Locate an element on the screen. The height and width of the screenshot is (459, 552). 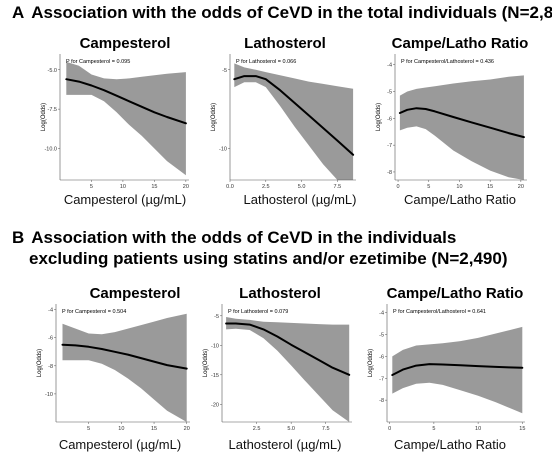
panel-a3-xlabel: Campe/Latho Ratio is located at coordinates (459, 199).